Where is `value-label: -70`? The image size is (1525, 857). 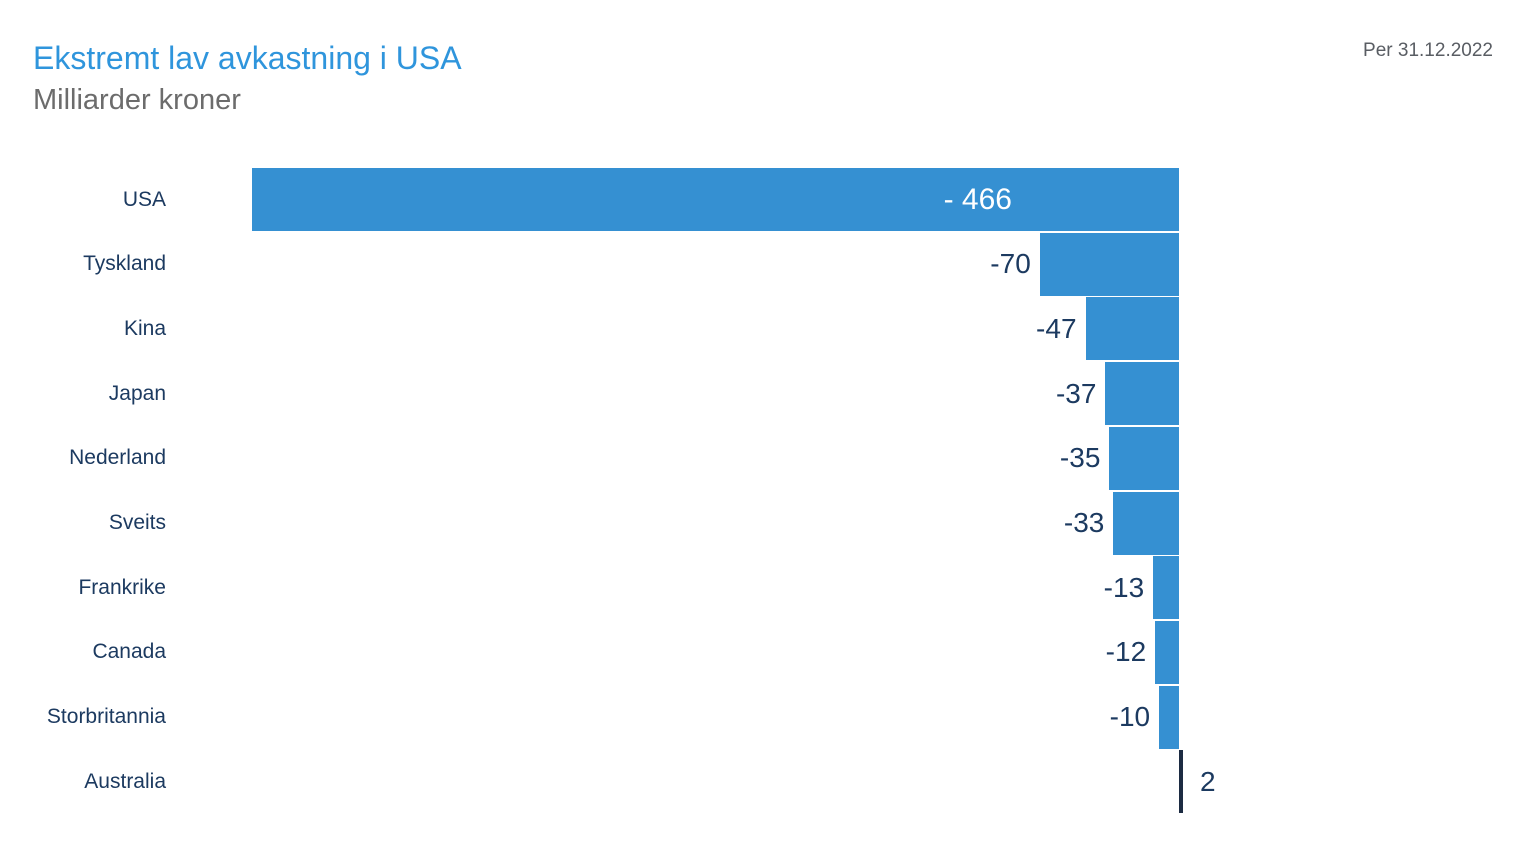 value-label: -70 is located at coordinates (1010, 264).